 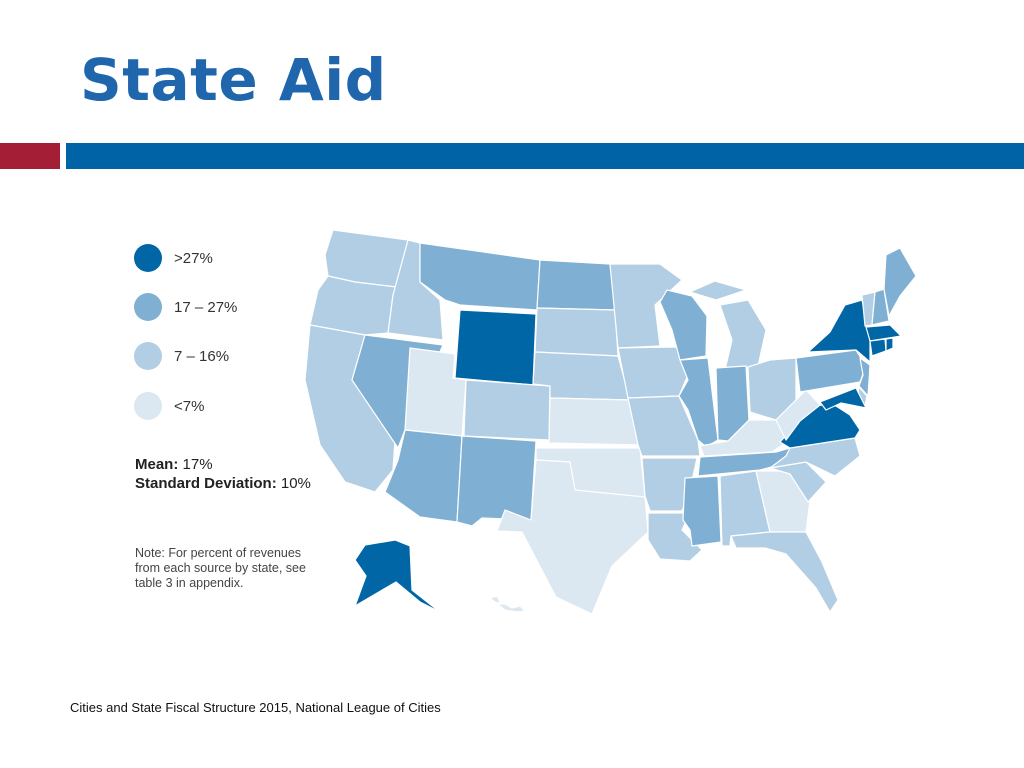 What do you see at coordinates (206, 483) in the screenshot?
I see `sd-label: Standard Deviation:` at bounding box center [206, 483].